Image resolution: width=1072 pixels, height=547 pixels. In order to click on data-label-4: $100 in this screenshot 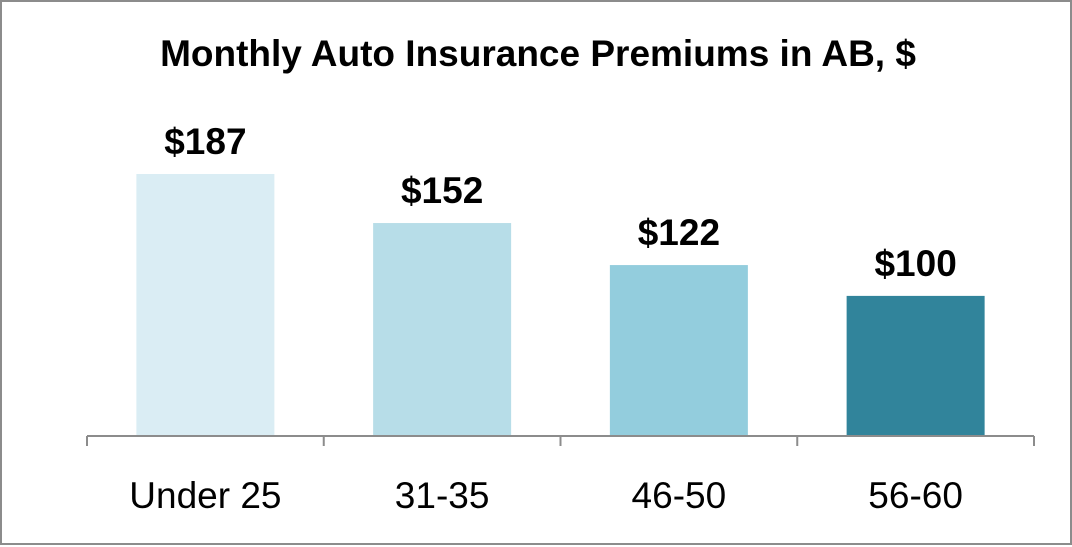, I will do `click(915, 263)`.